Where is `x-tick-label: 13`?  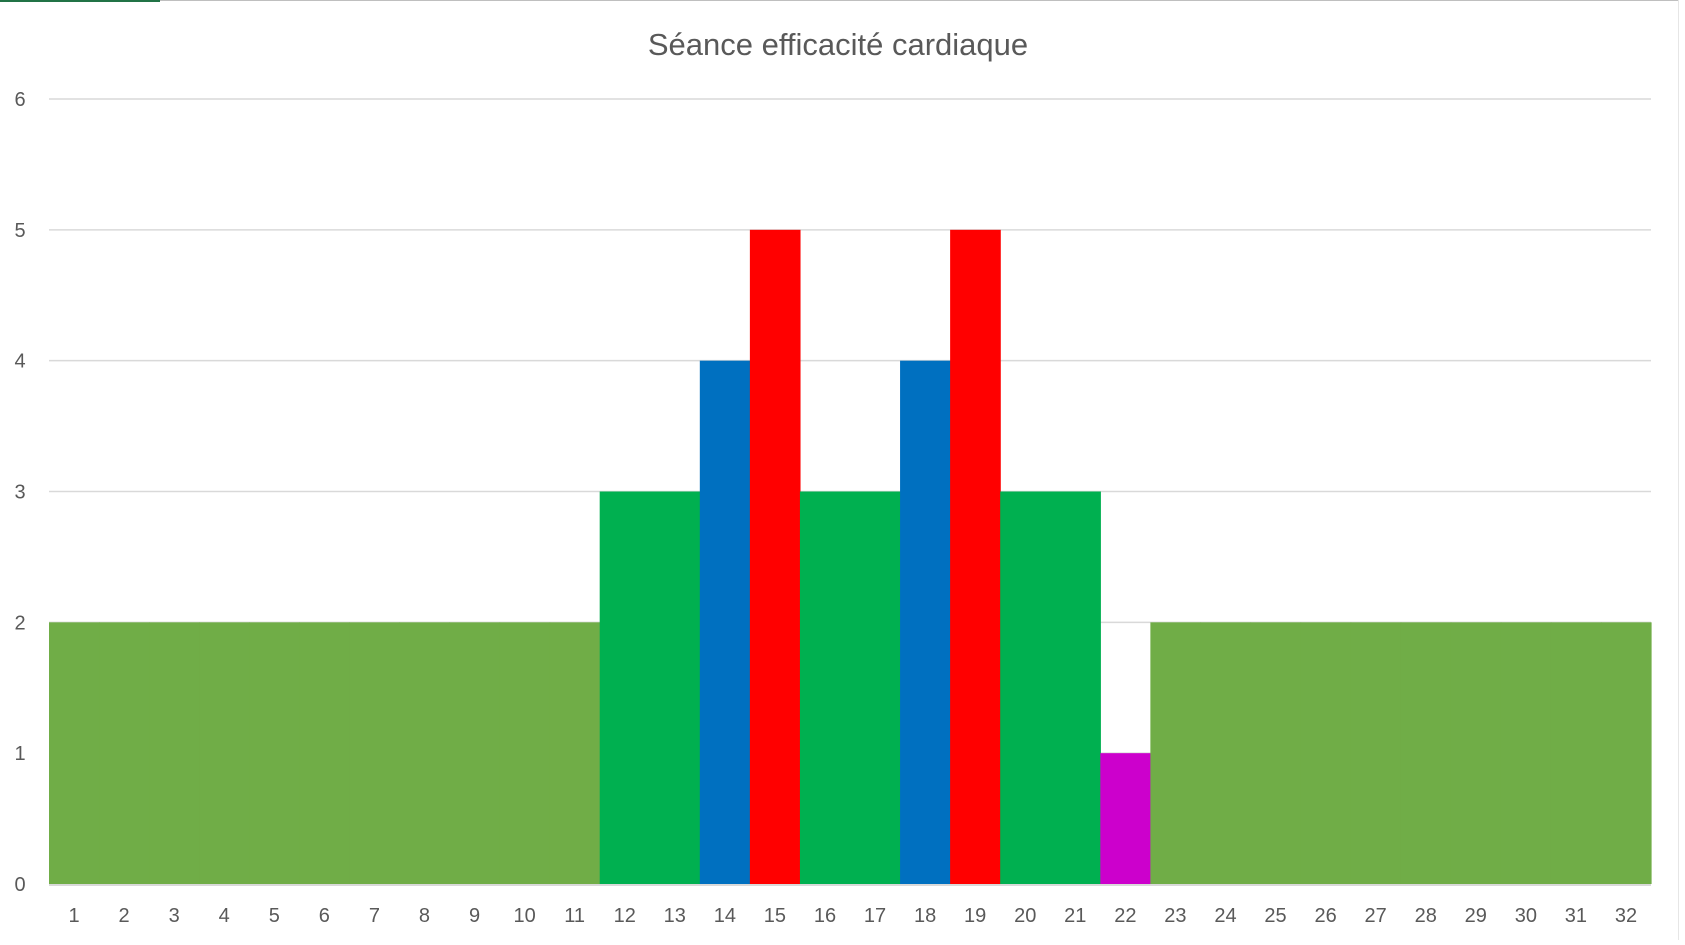 x-tick-label: 13 is located at coordinates (675, 916).